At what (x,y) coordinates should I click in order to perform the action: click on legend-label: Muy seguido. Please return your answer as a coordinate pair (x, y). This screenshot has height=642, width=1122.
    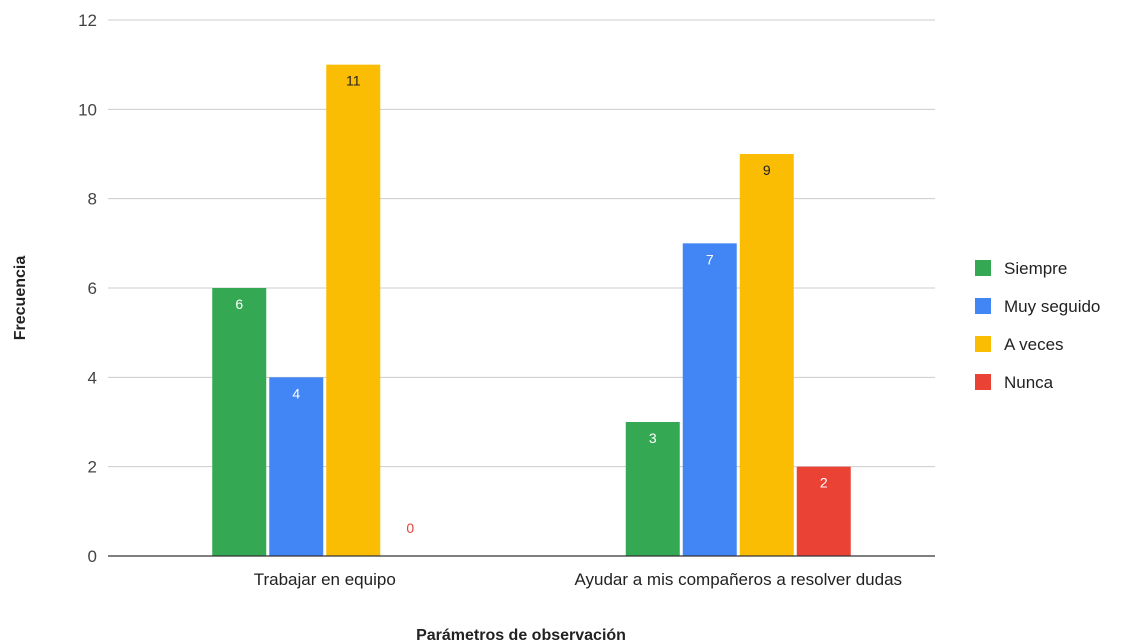
    Looking at the image, I should click on (1052, 306).